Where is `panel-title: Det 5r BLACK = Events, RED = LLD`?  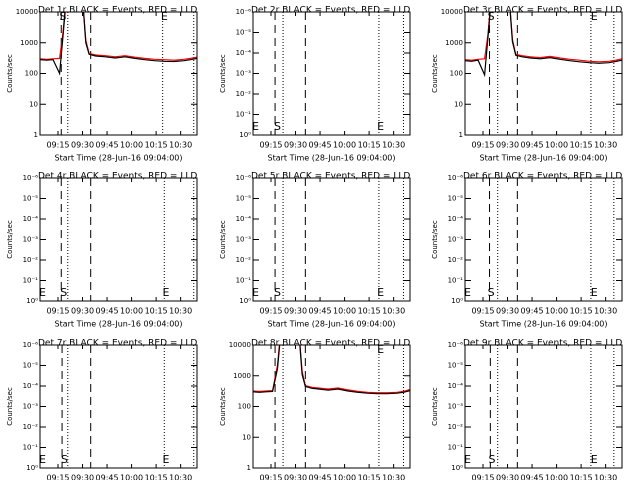 panel-title: Det 5r BLACK = Events, RED = LLD is located at coordinates (330, 177).